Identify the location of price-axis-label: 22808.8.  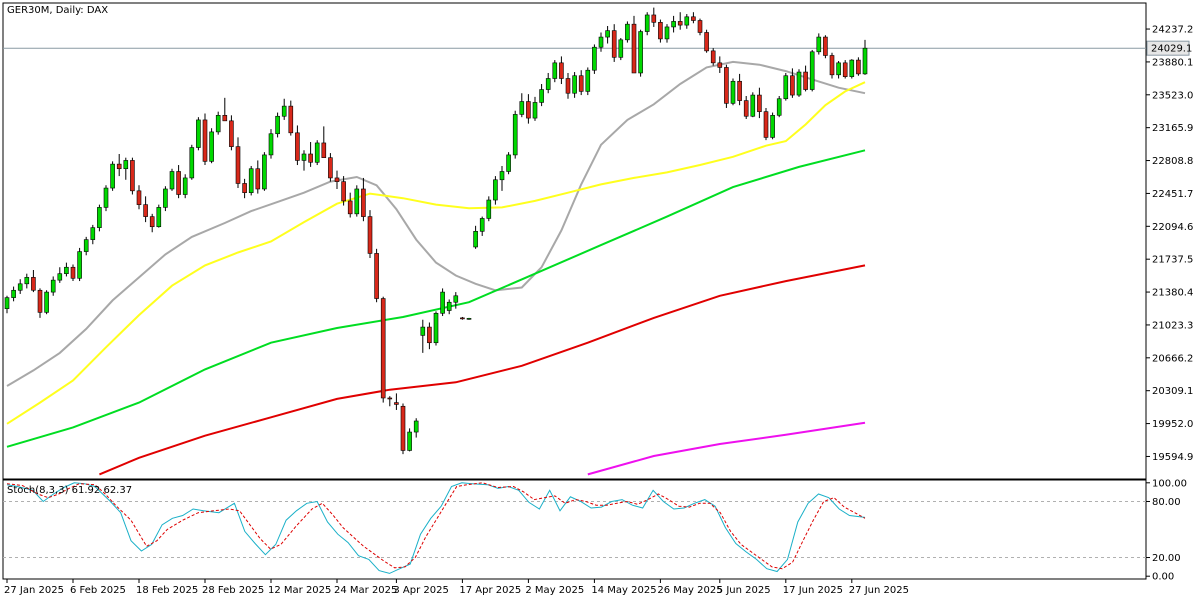
(1172, 161).